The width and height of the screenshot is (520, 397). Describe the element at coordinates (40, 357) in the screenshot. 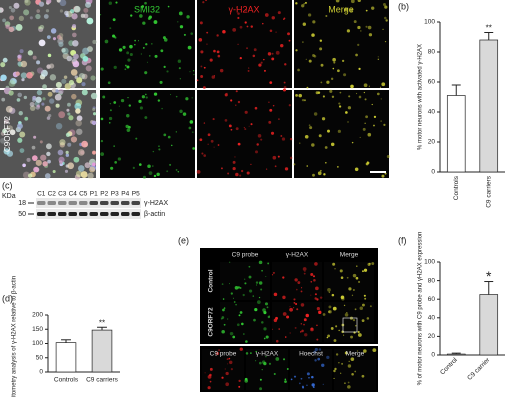

I see `y-tick-label: 50` at that location.